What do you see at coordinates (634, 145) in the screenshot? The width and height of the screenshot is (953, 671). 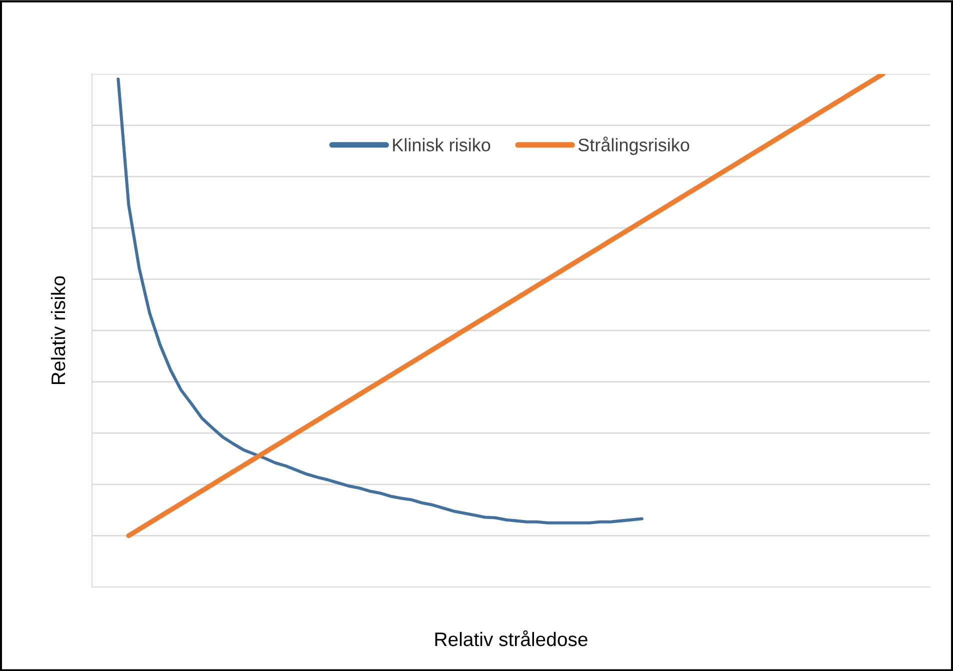 I see `legend-label: Strålingsrisiko` at bounding box center [634, 145].